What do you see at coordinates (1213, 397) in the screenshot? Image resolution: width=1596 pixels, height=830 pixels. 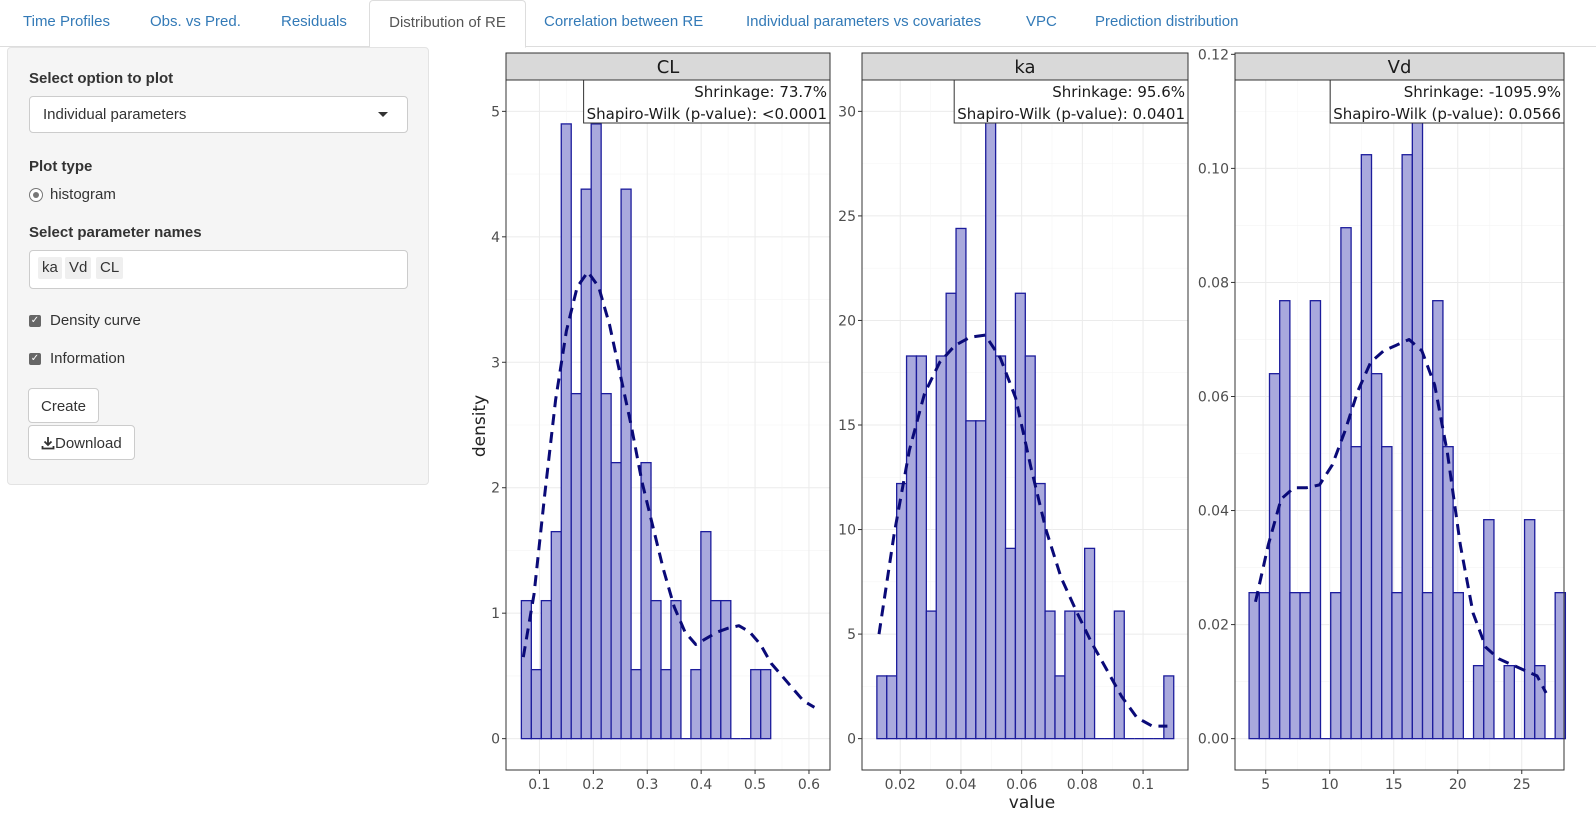 I see `y-tick-label: 0.06` at bounding box center [1213, 397].